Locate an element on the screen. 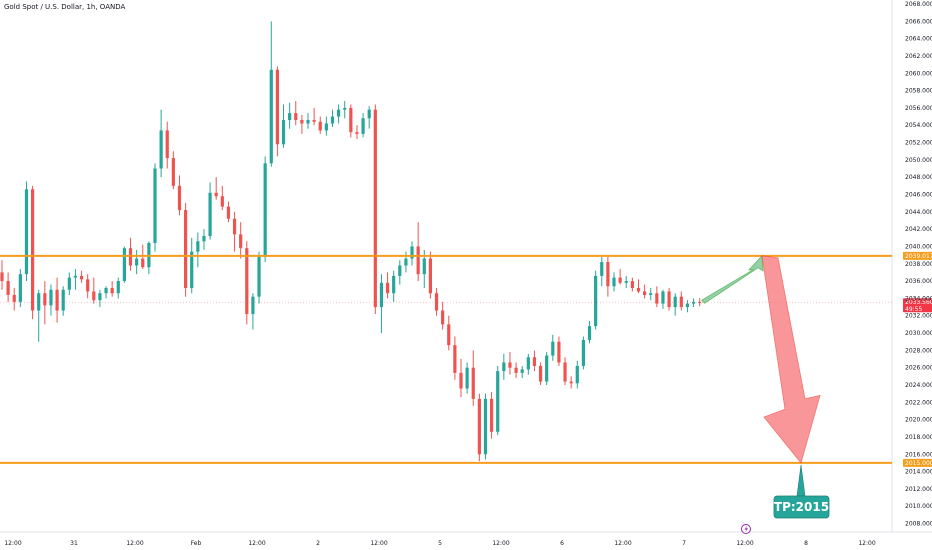  level-price-label: 2039.017 is located at coordinates (918, 256).